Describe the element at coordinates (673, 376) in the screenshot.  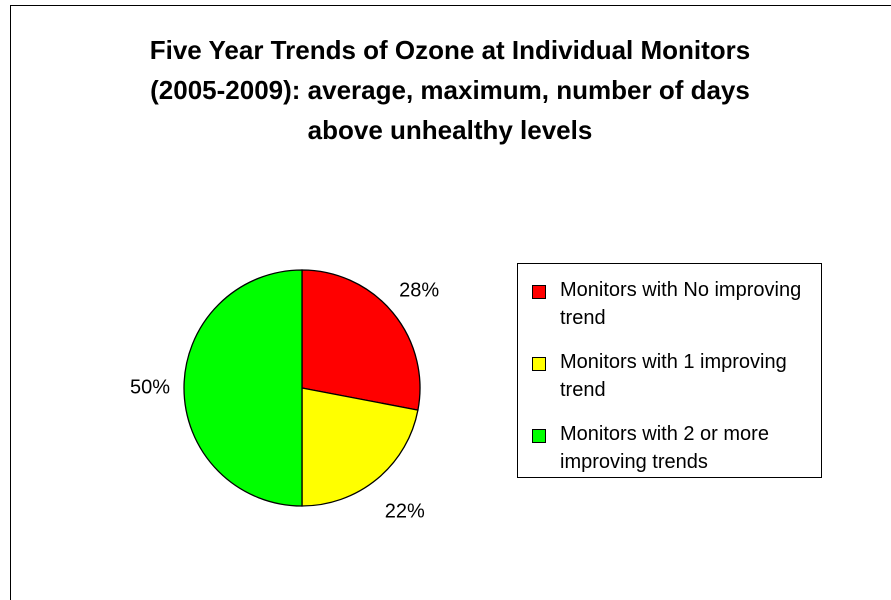
I see `legend-label: Monitors with 1 improving trend` at that location.